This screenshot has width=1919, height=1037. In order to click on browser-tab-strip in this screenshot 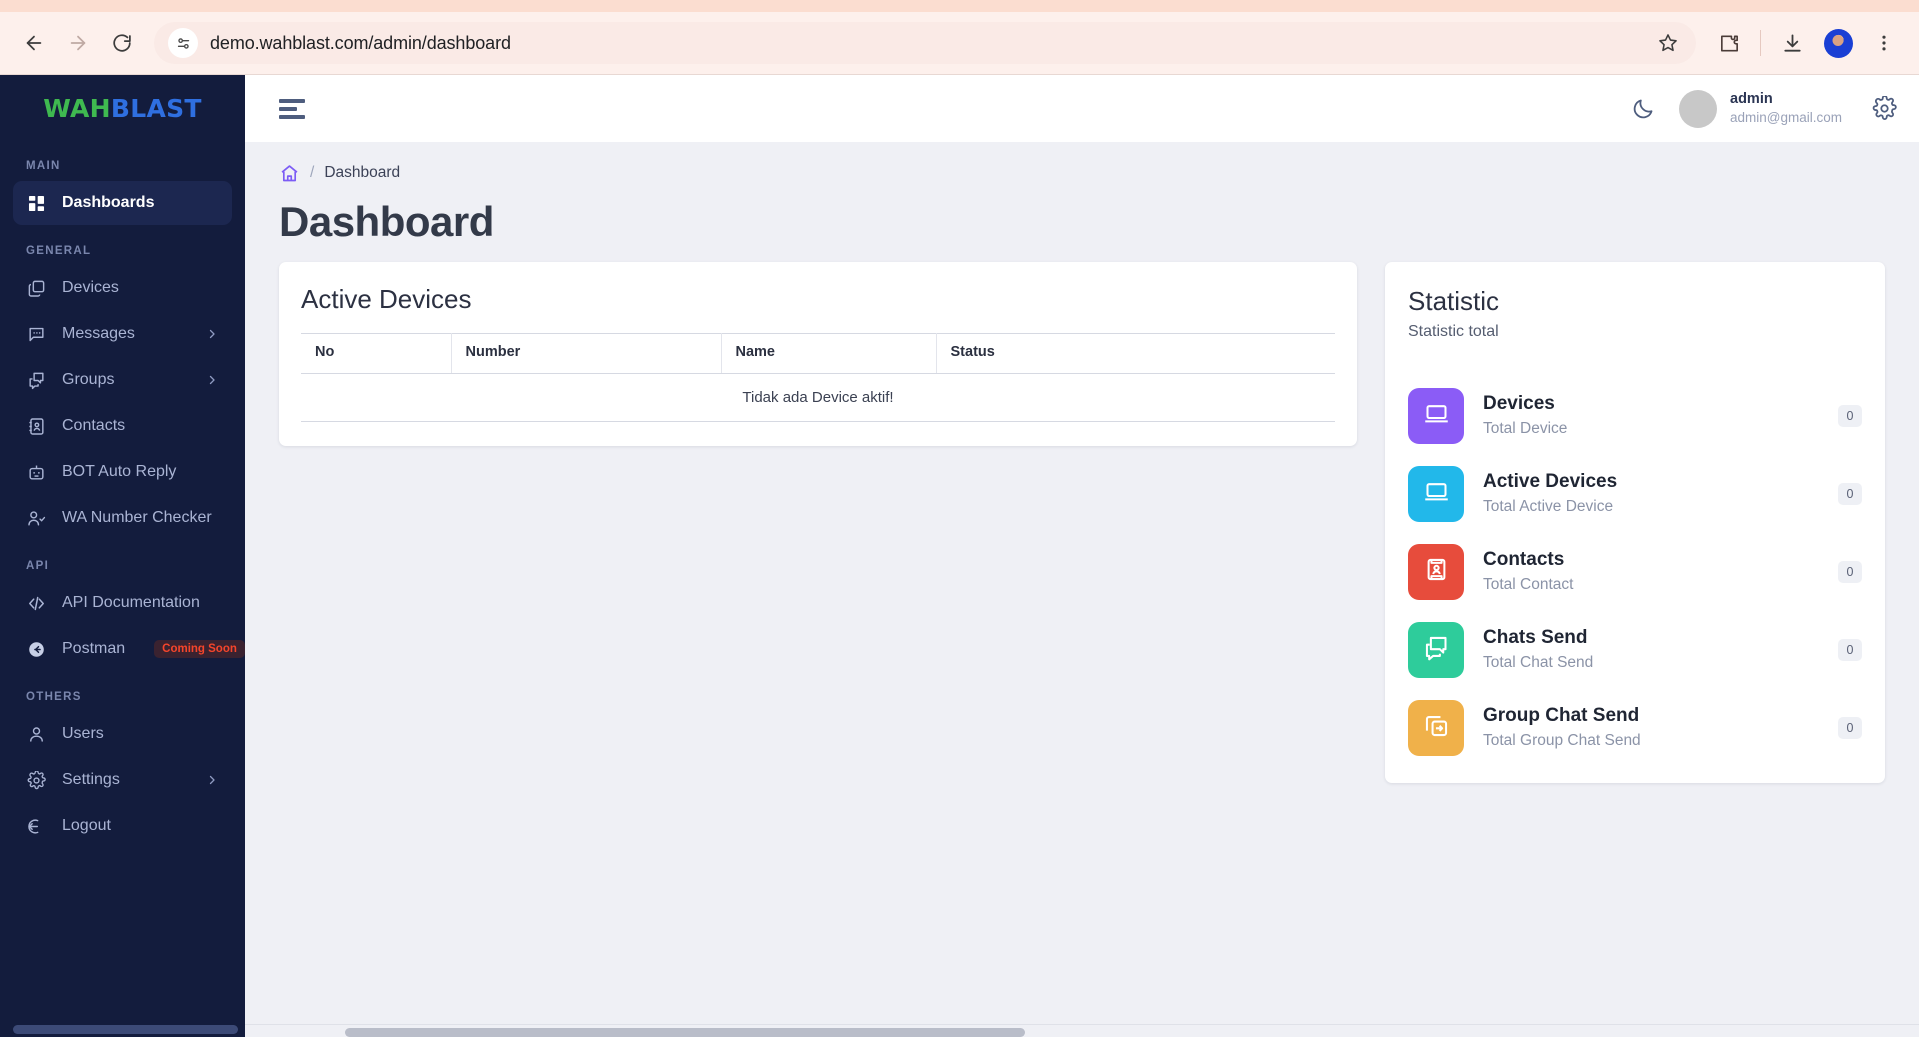, I will do `click(959, 6)`.